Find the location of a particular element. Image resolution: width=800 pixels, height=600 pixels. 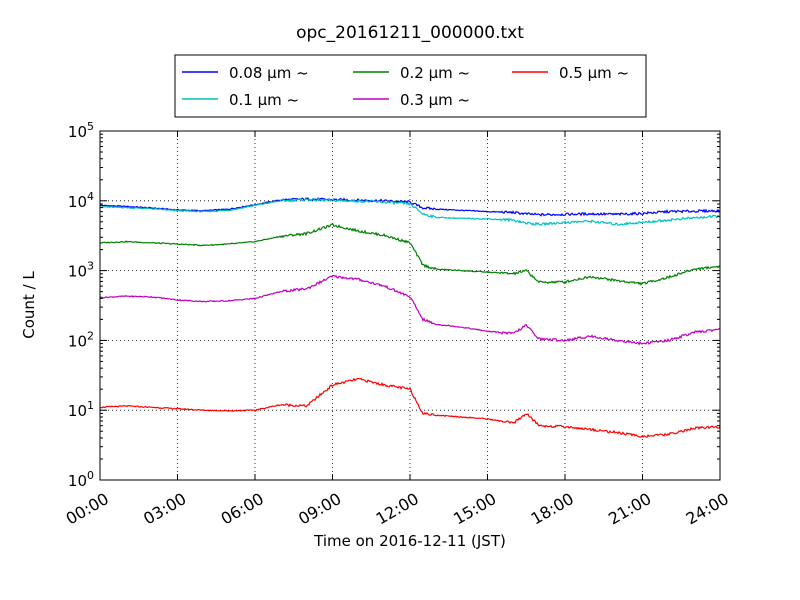

y-tick-label: 10⁴ is located at coordinates (81, 200).